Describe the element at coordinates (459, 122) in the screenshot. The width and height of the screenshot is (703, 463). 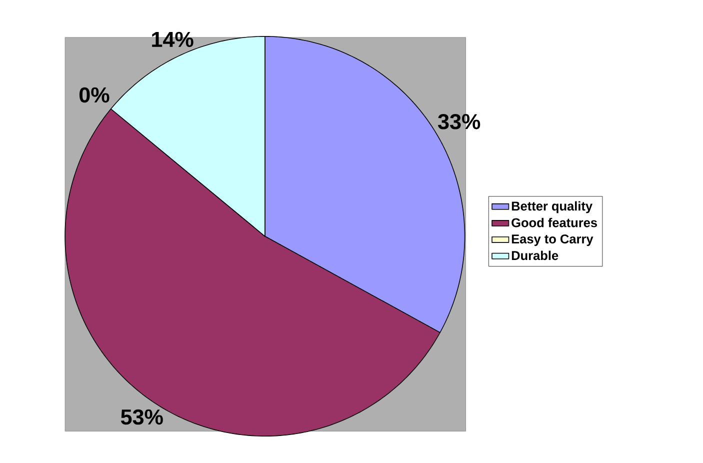
I see `data-label: 33%` at that location.